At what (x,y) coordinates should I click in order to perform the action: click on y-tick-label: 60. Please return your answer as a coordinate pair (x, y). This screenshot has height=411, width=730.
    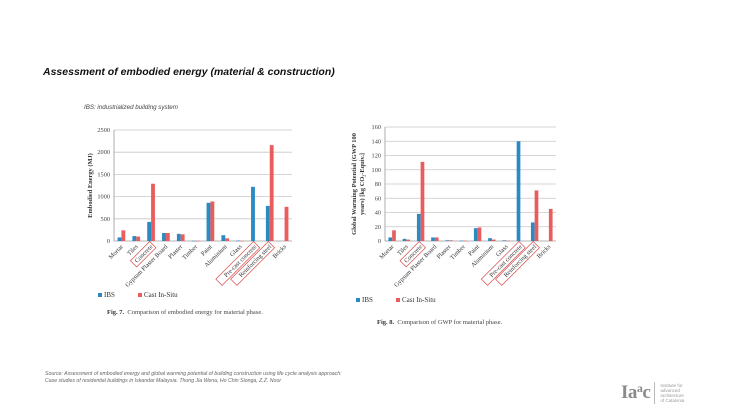
    Looking at the image, I should click on (378, 198).